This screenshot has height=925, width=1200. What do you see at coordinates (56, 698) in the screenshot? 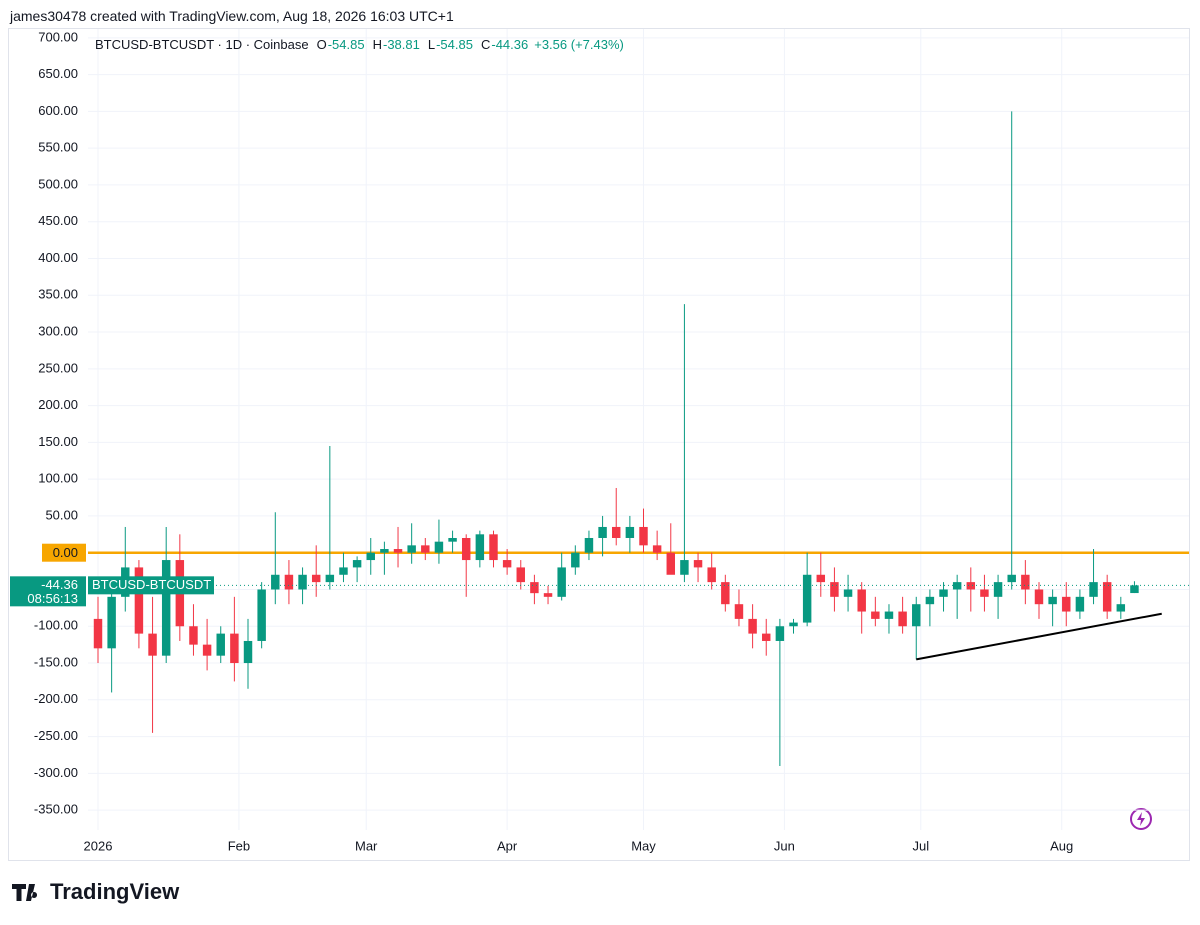
I see `y-tick-label: -200.00` at bounding box center [56, 698].